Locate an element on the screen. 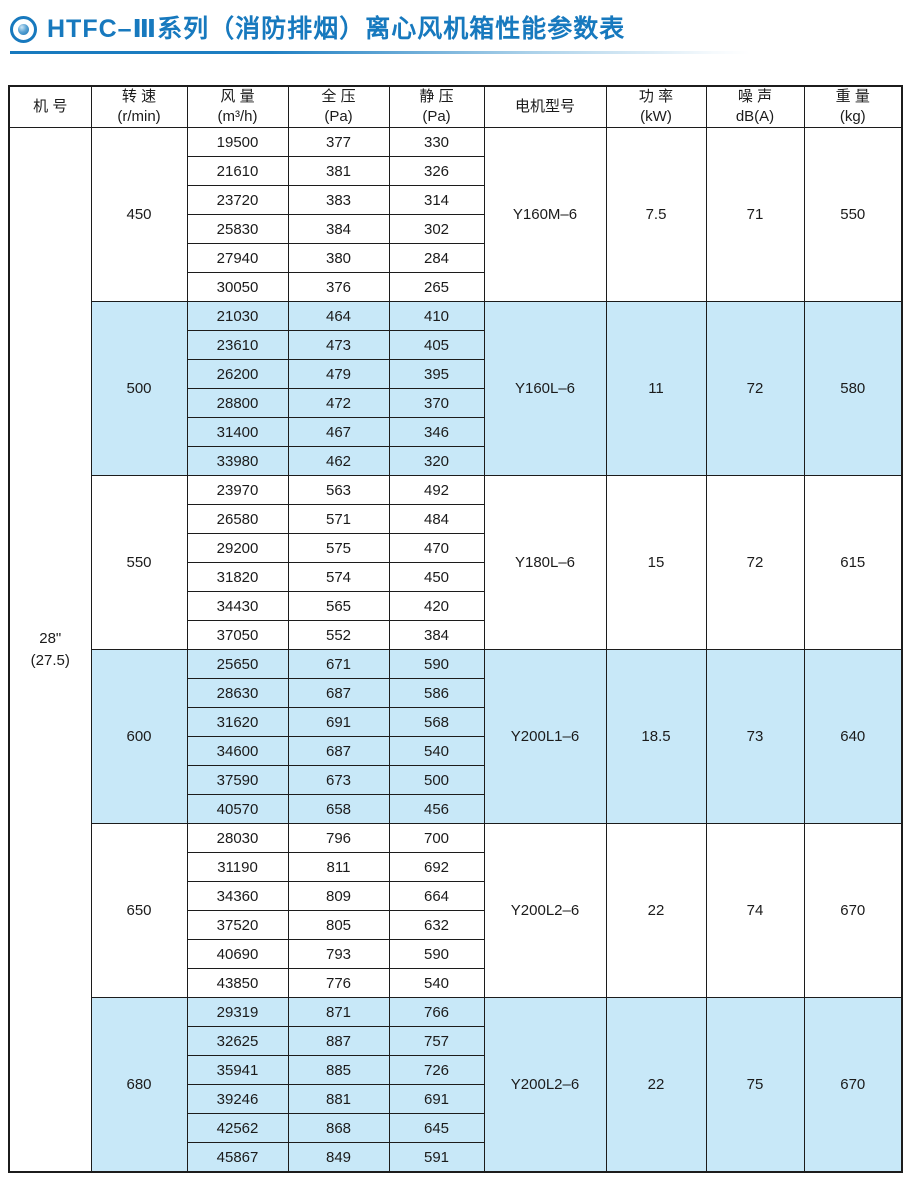 The width and height of the screenshot is (910, 1198). static-pressure-cell: 410 is located at coordinates (436, 316).